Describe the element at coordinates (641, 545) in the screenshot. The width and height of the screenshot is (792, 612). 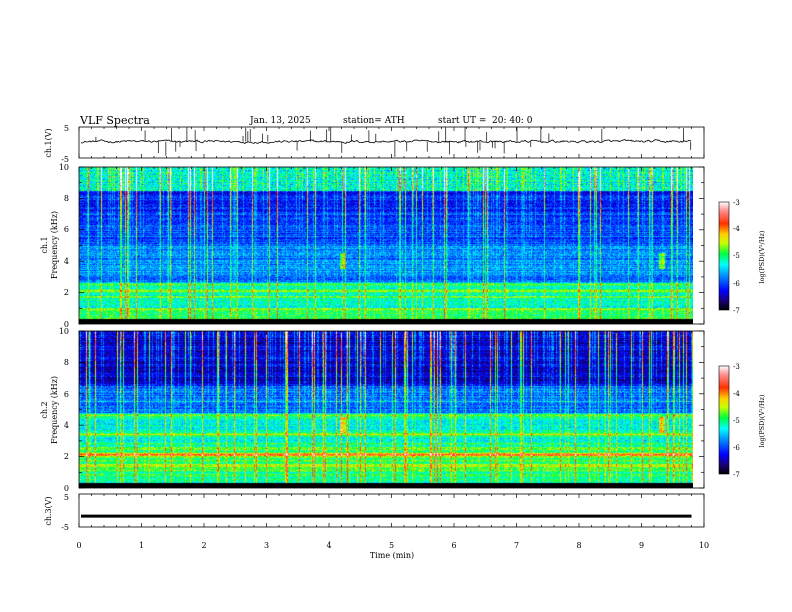
I see `time-axis-tick-9: 9` at that location.